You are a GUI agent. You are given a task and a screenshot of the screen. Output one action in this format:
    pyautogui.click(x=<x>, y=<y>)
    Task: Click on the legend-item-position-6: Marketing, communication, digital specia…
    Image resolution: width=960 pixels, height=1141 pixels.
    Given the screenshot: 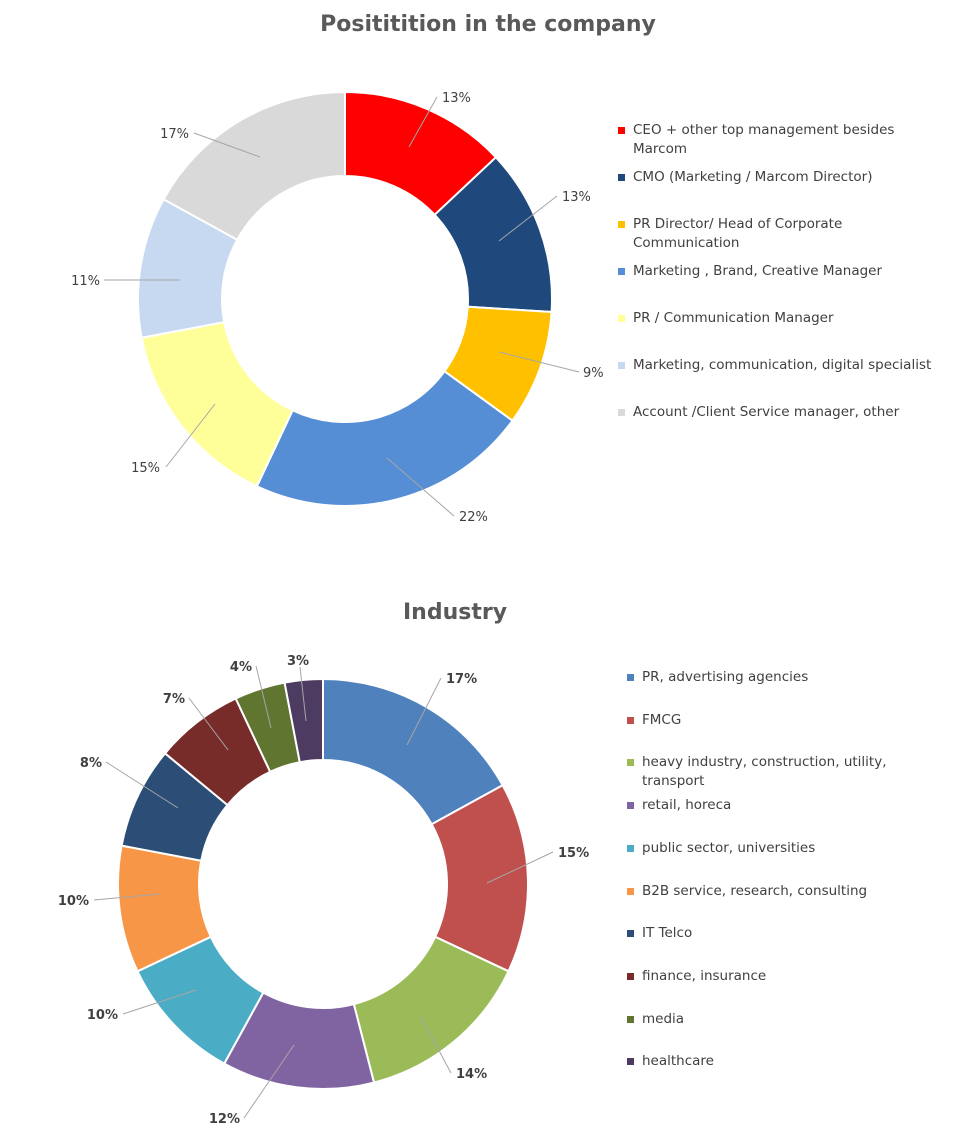 What is the action you would take?
    pyautogui.click(x=780, y=365)
    